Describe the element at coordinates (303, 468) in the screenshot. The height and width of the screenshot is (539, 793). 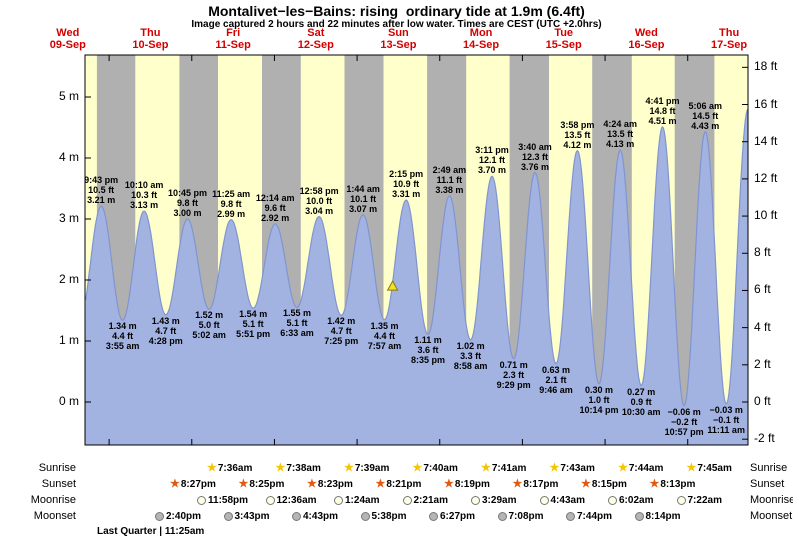
I see `sunrise-time: 7:38am` at that location.